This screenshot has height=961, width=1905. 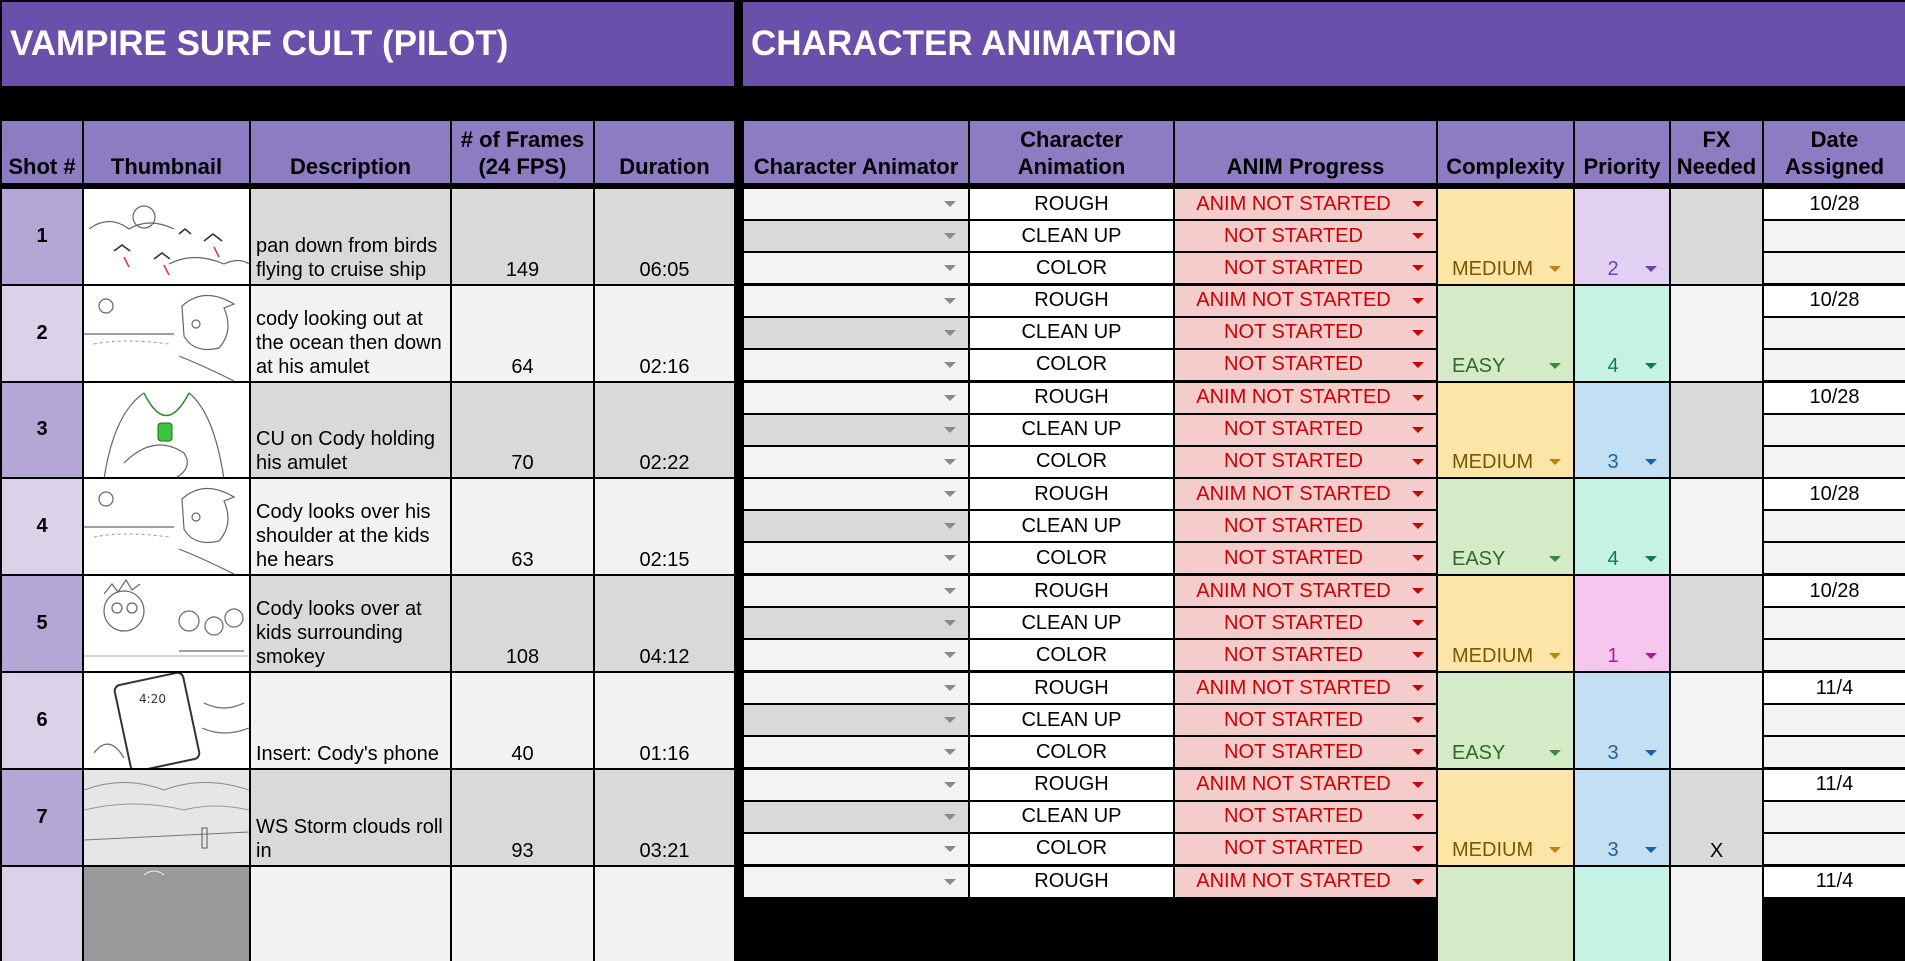 I want to click on header-animator: Character Animator, so click(x=856, y=152).